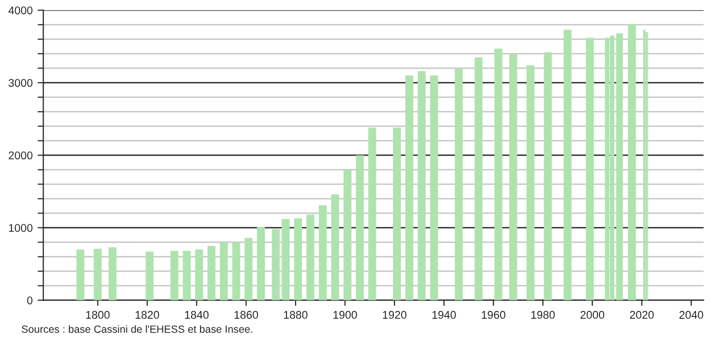 The width and height of the screenshot is (710, 340). What do you see at coordinates (642, 314) in the screenshot?
I see `x-tick-label: 2020` at bounding box center [642, 314].